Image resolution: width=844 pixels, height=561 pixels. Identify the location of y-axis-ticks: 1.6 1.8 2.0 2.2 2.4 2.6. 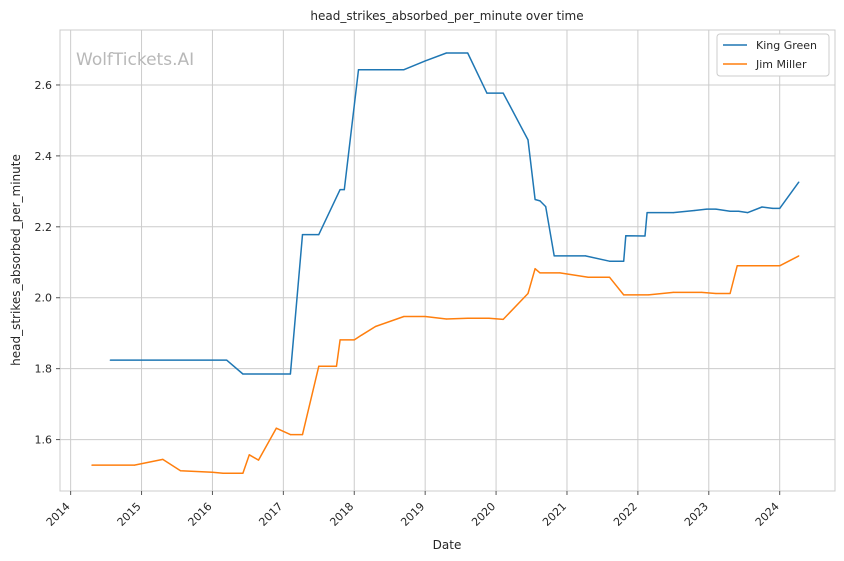
(47, 263).